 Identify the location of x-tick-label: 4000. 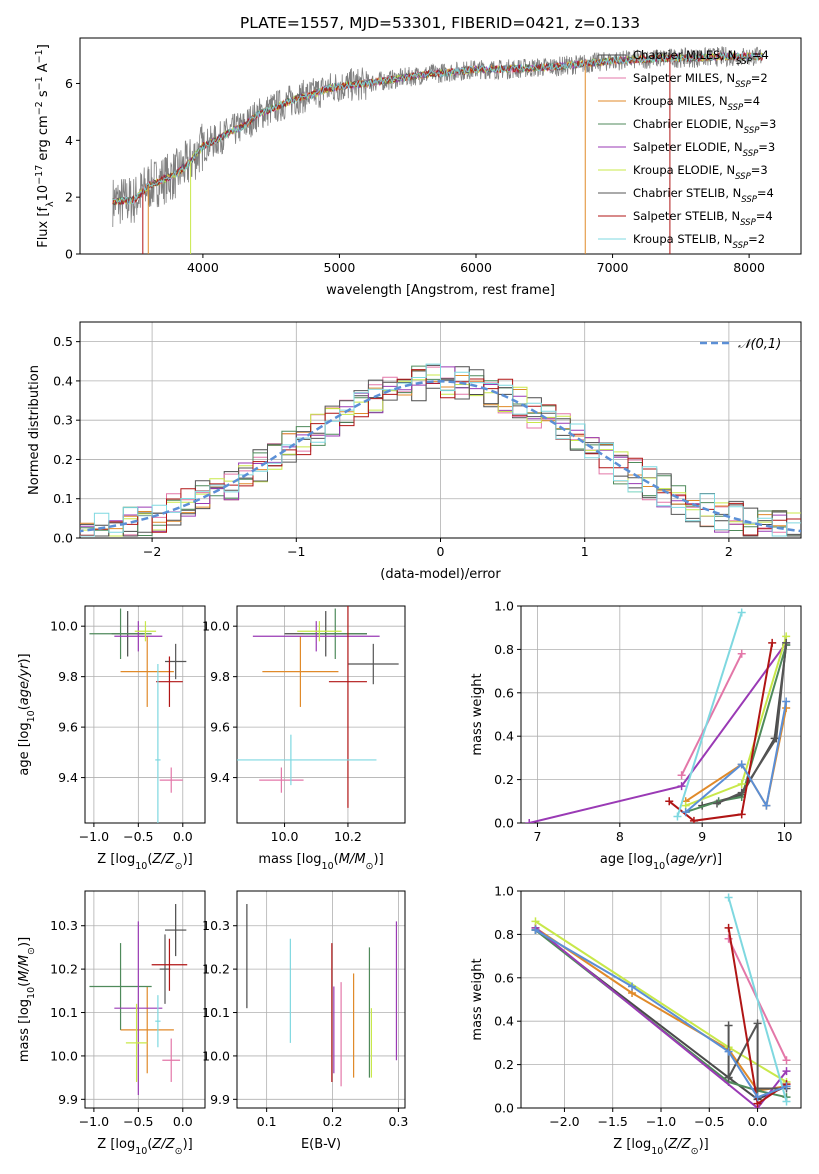
(203, 267).